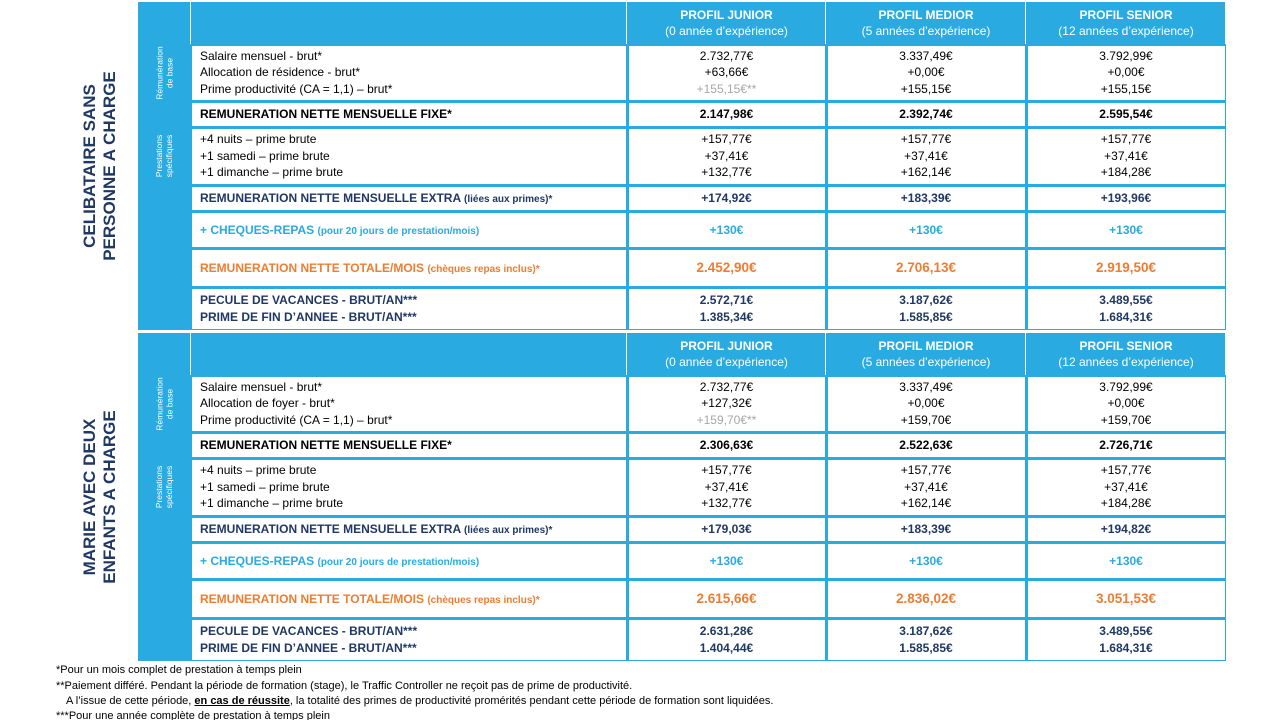 The image size is (1280, 720). What do you see at coordinates (398, 231) in the screenshot?
I see `row-label-note: (pour 20 jours de prestation/mois)` at bounding box center [398, 231].